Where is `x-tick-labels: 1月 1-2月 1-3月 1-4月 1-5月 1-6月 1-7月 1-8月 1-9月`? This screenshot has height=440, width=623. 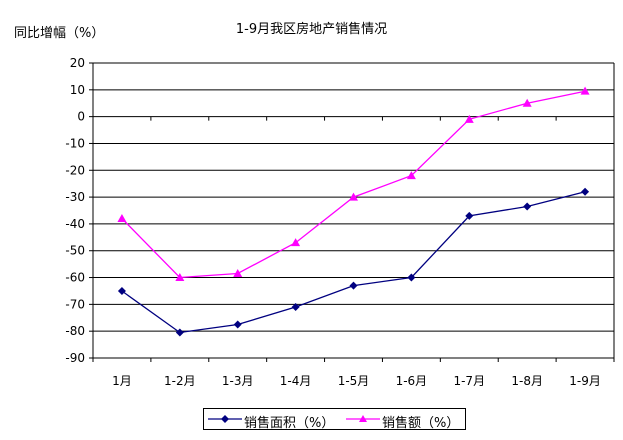 x-tick-labels: 1月 1-2月 1-3月 1-4月 1-5月 1-6月 1-7月 1-8月 1-9月 is located at coordinates (356, 381).